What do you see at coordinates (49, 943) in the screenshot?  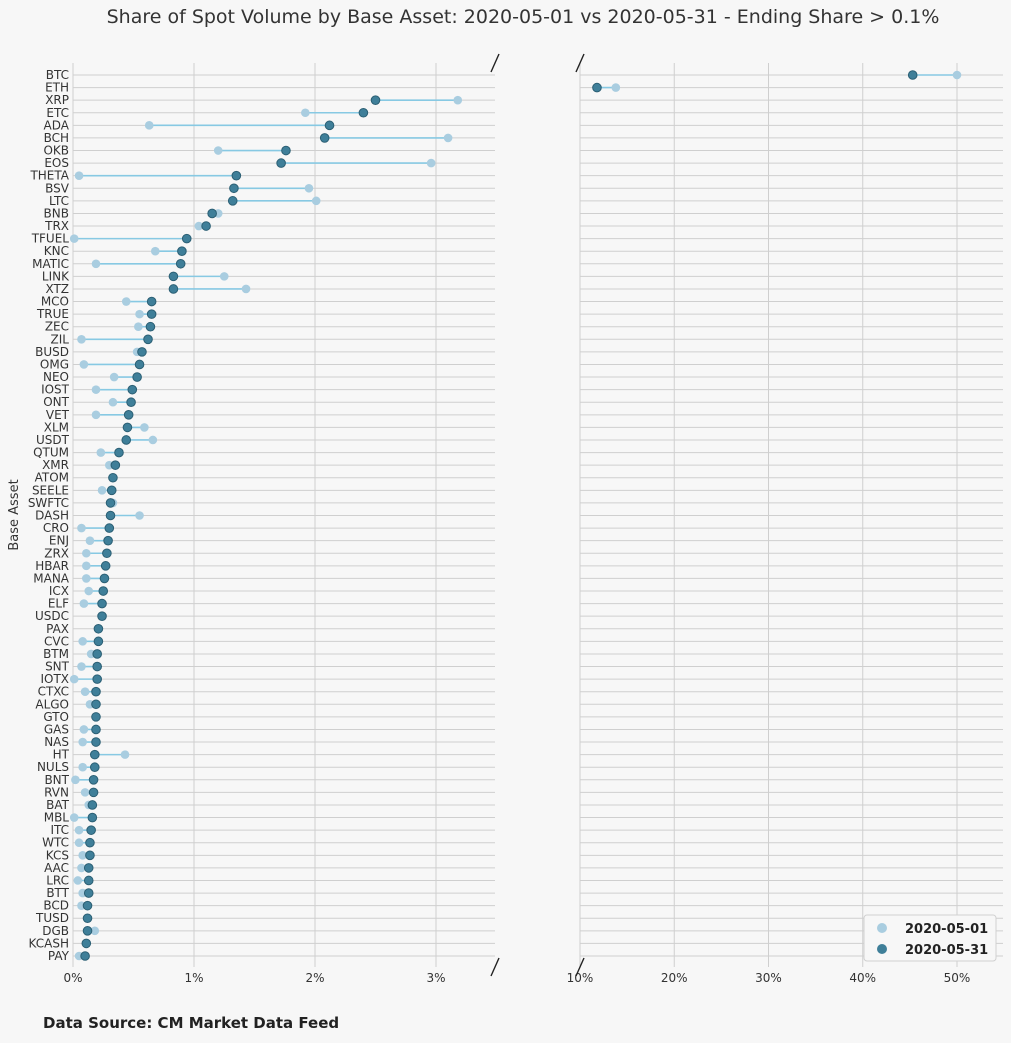 I see `y-tick-label: KCASH` at bounding box center [49, 943].